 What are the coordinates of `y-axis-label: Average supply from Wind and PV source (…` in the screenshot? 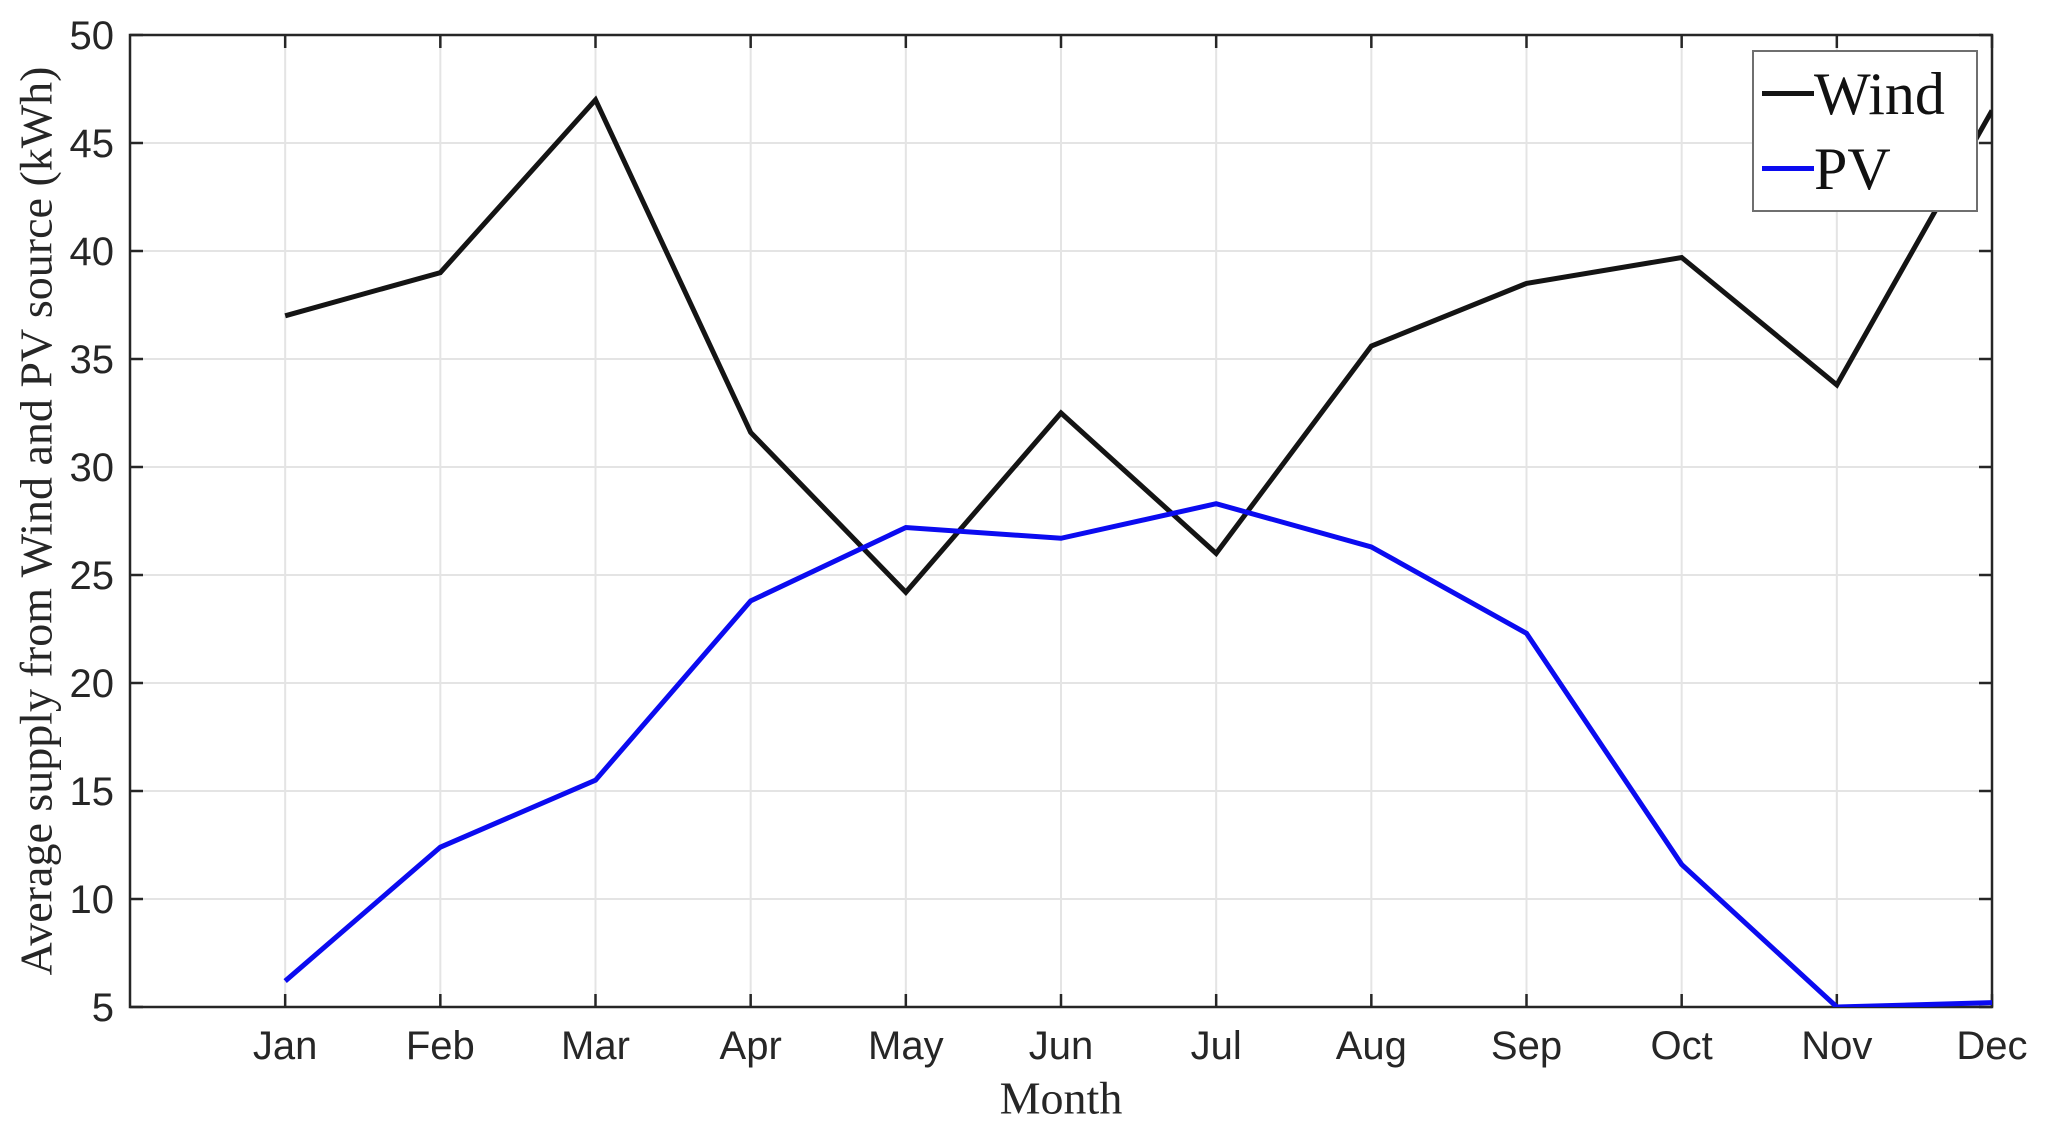 It's located at (36, 521).